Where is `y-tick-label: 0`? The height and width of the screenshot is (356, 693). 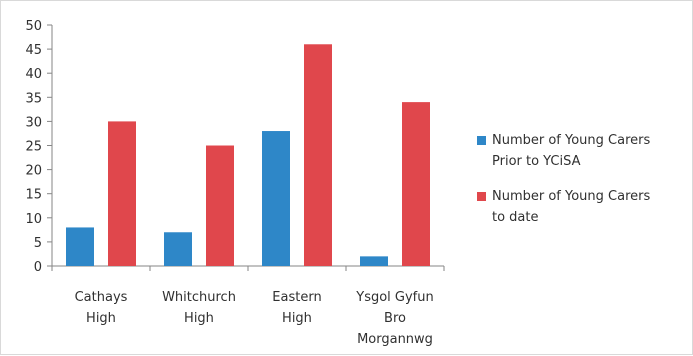 y-tick-label: 0 is located at coordinates (38, 267).